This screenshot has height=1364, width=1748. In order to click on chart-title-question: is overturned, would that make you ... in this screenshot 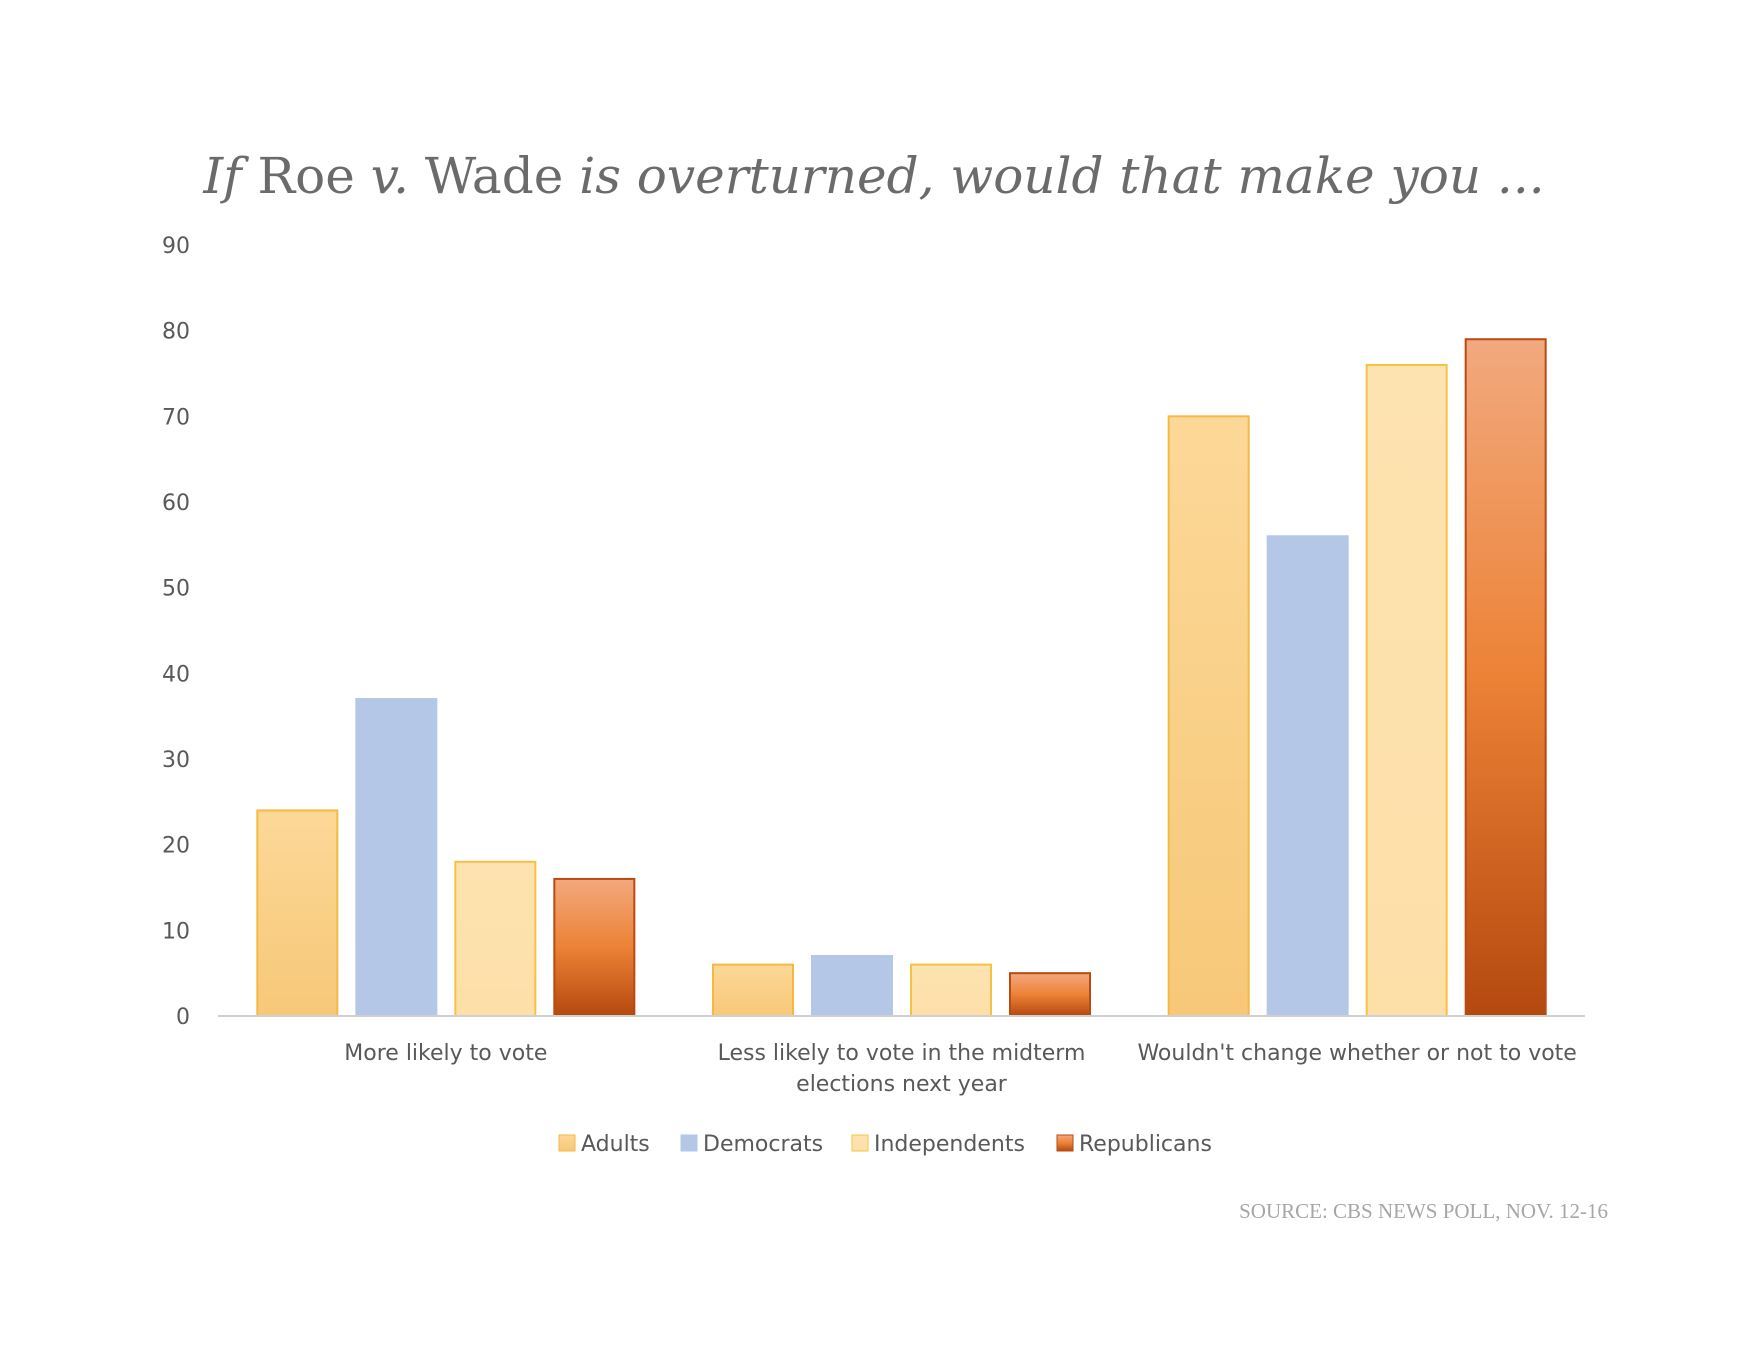, I will do `click(1061, 176)`.